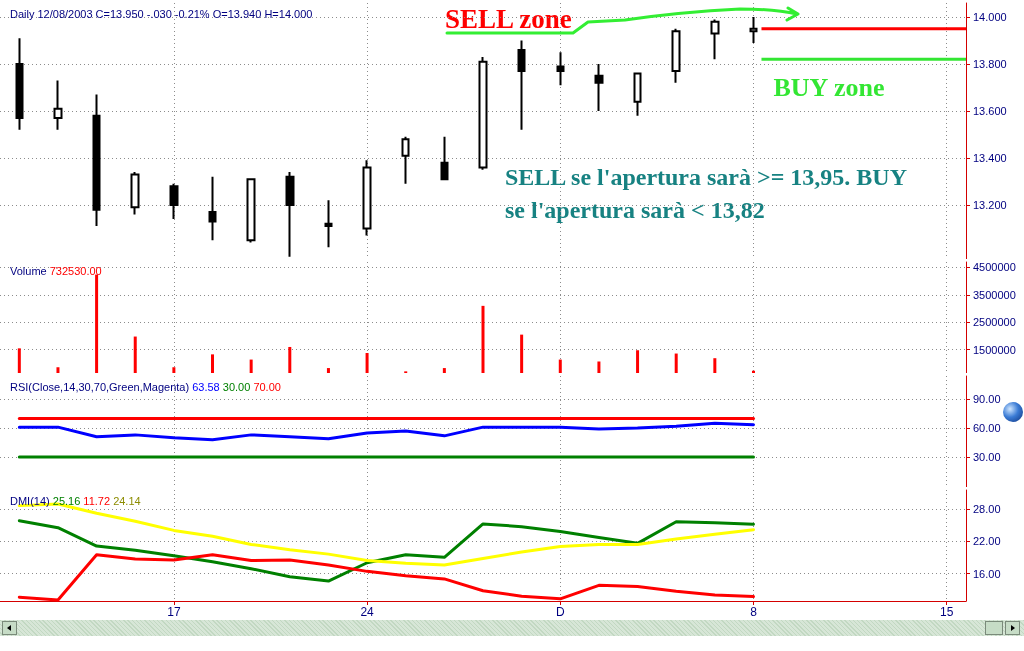  Describe the element at coordinates (987, 428) in the screenshot. I see `y-tick-label: 60.00` at that location.